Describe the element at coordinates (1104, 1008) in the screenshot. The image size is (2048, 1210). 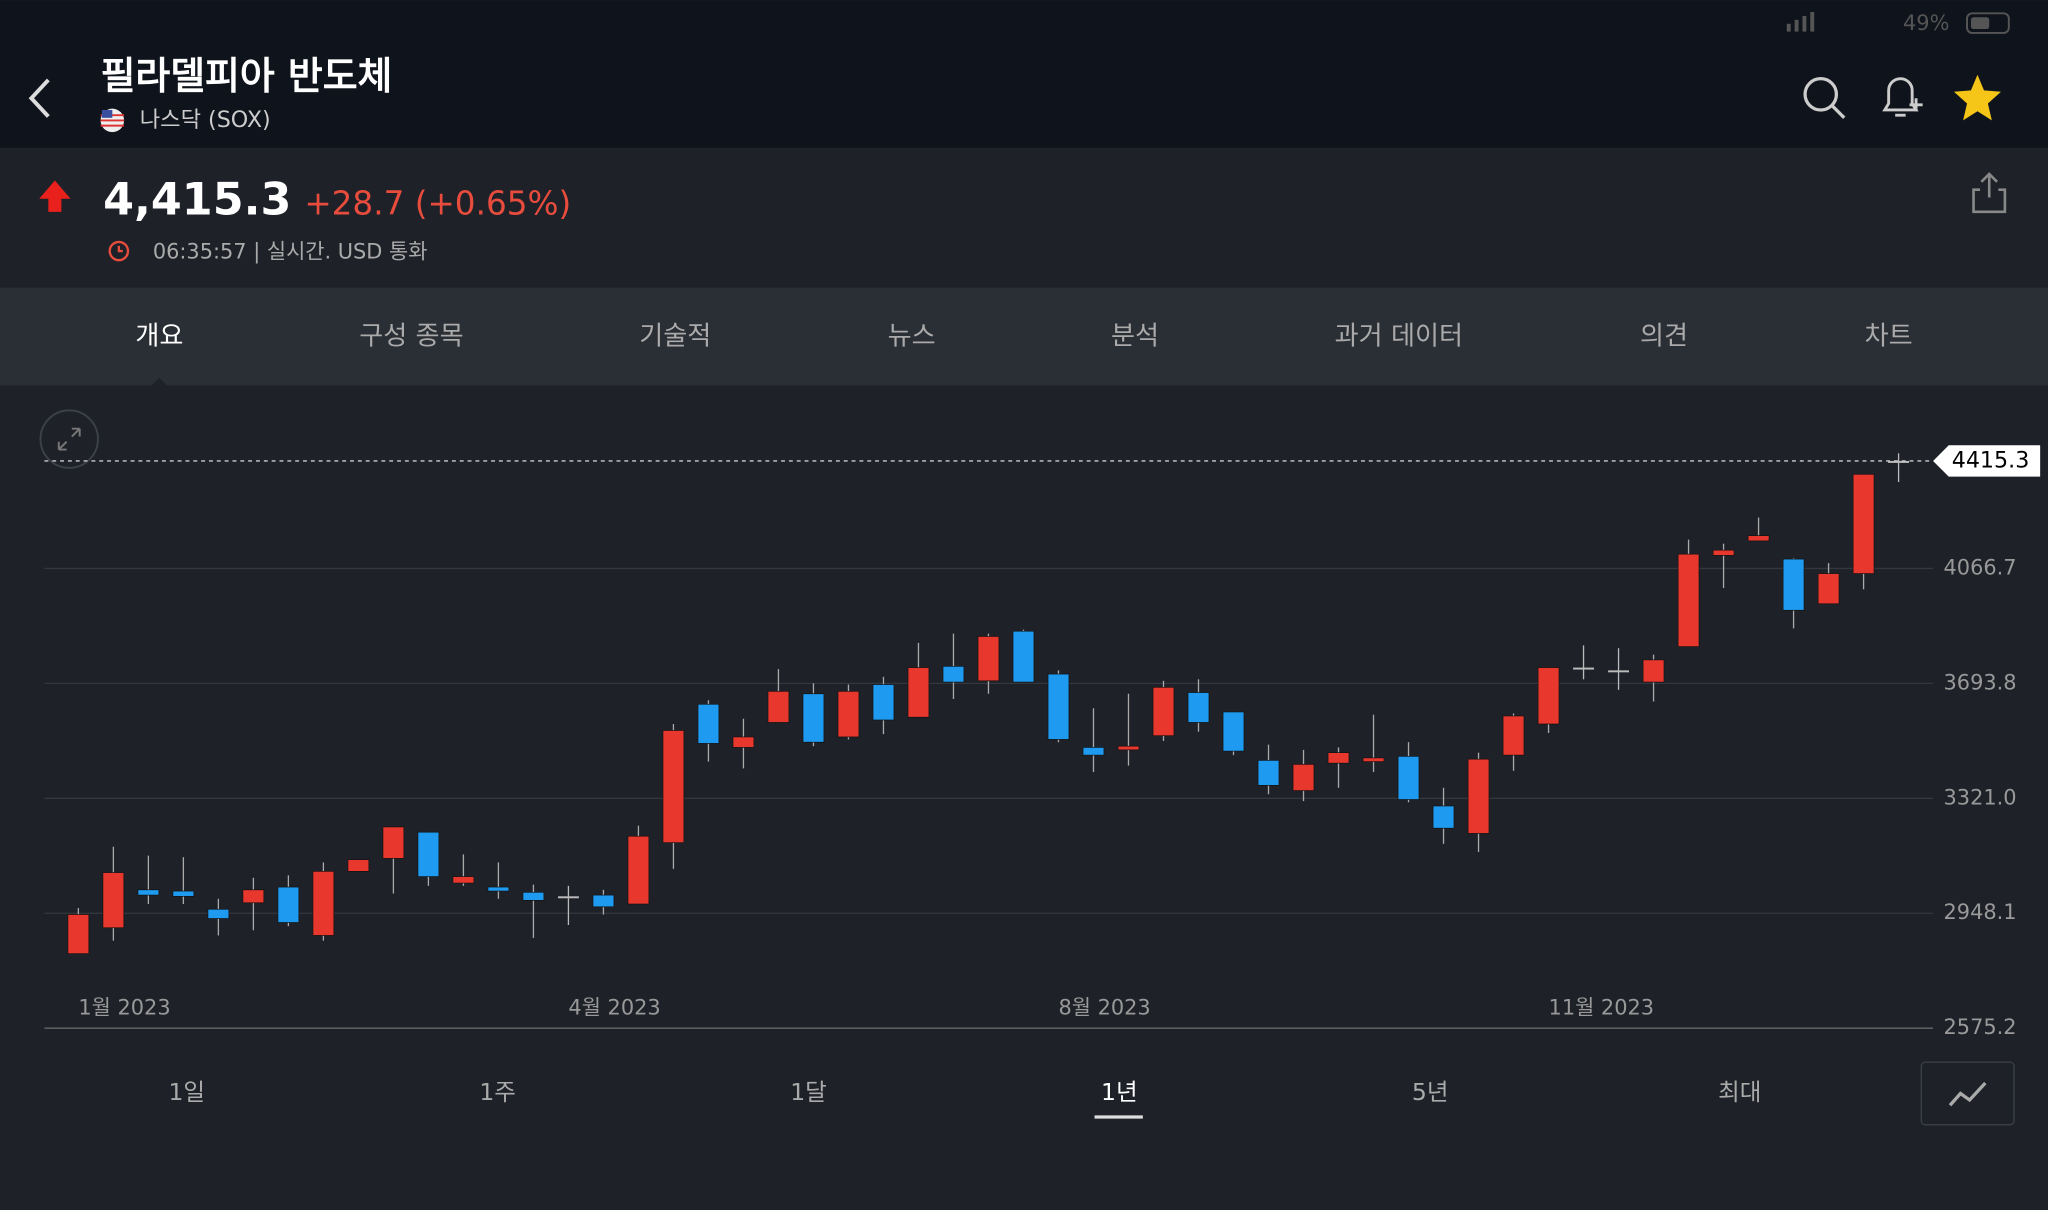
I see `x-tick-label: 8월 2023` at that location.